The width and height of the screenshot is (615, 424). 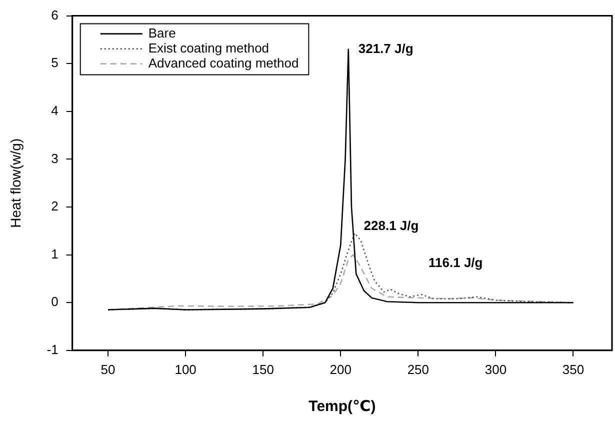 What do you see at coordinates (209, 48) in the screenshot?
I see `legend-label: Exist coating method` at bounding box center [209, 48].